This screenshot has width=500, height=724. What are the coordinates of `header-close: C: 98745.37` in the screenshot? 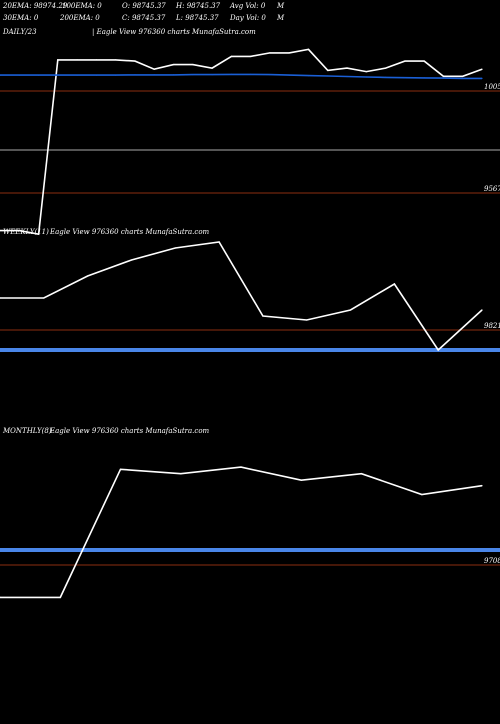 It's located at (144, 18).